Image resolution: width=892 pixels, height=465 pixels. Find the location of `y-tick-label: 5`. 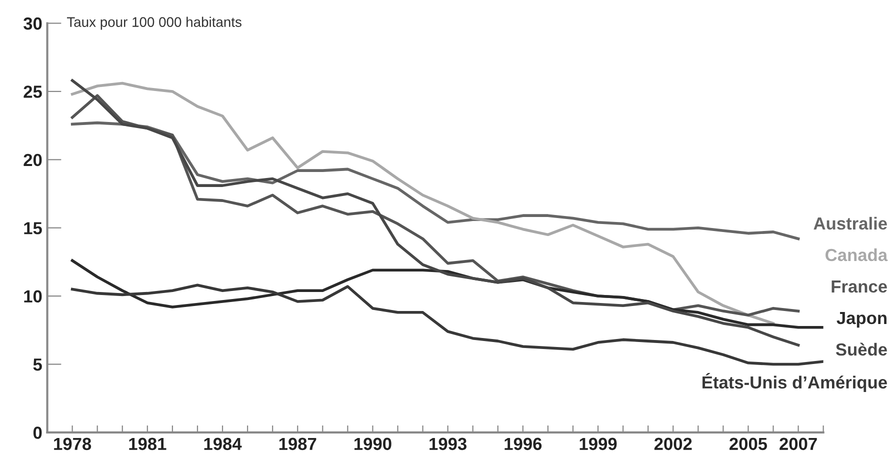

y-tick-label: 5 is located at coordinates (37, 364).